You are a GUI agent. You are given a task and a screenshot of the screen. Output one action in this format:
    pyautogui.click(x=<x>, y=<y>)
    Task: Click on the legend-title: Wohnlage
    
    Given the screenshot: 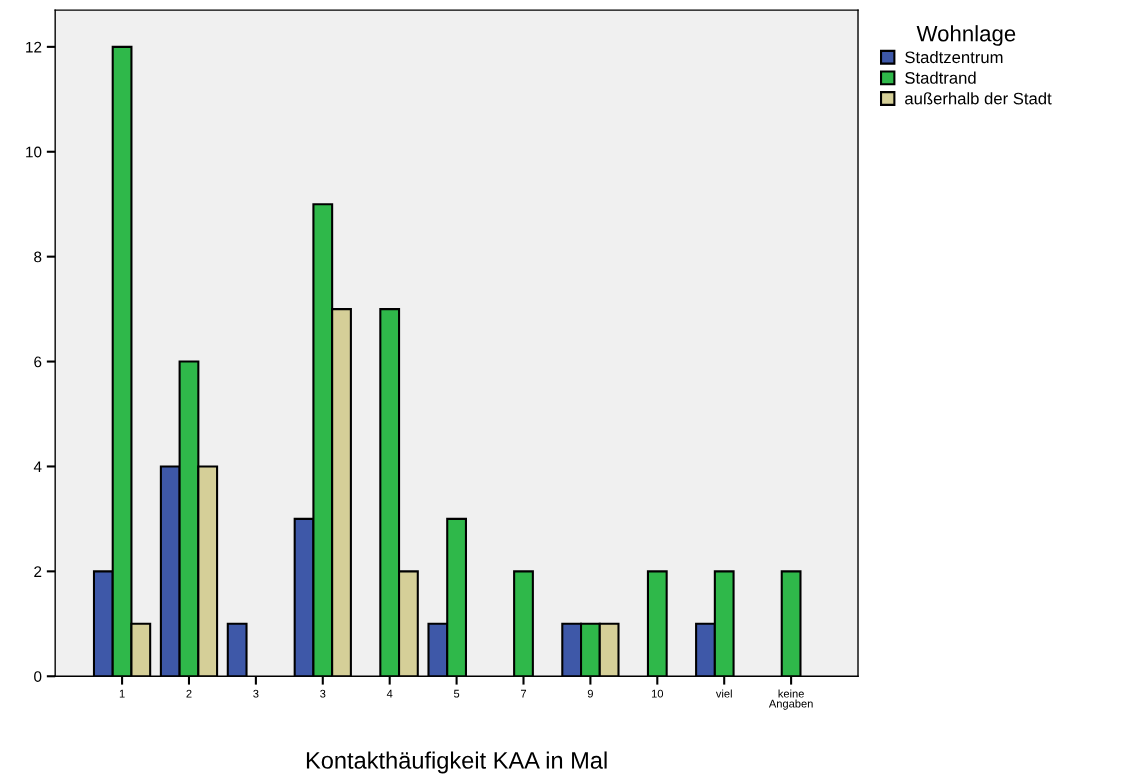 What is the action you would take?
    pyautogui.click(x=966, y=35)
    